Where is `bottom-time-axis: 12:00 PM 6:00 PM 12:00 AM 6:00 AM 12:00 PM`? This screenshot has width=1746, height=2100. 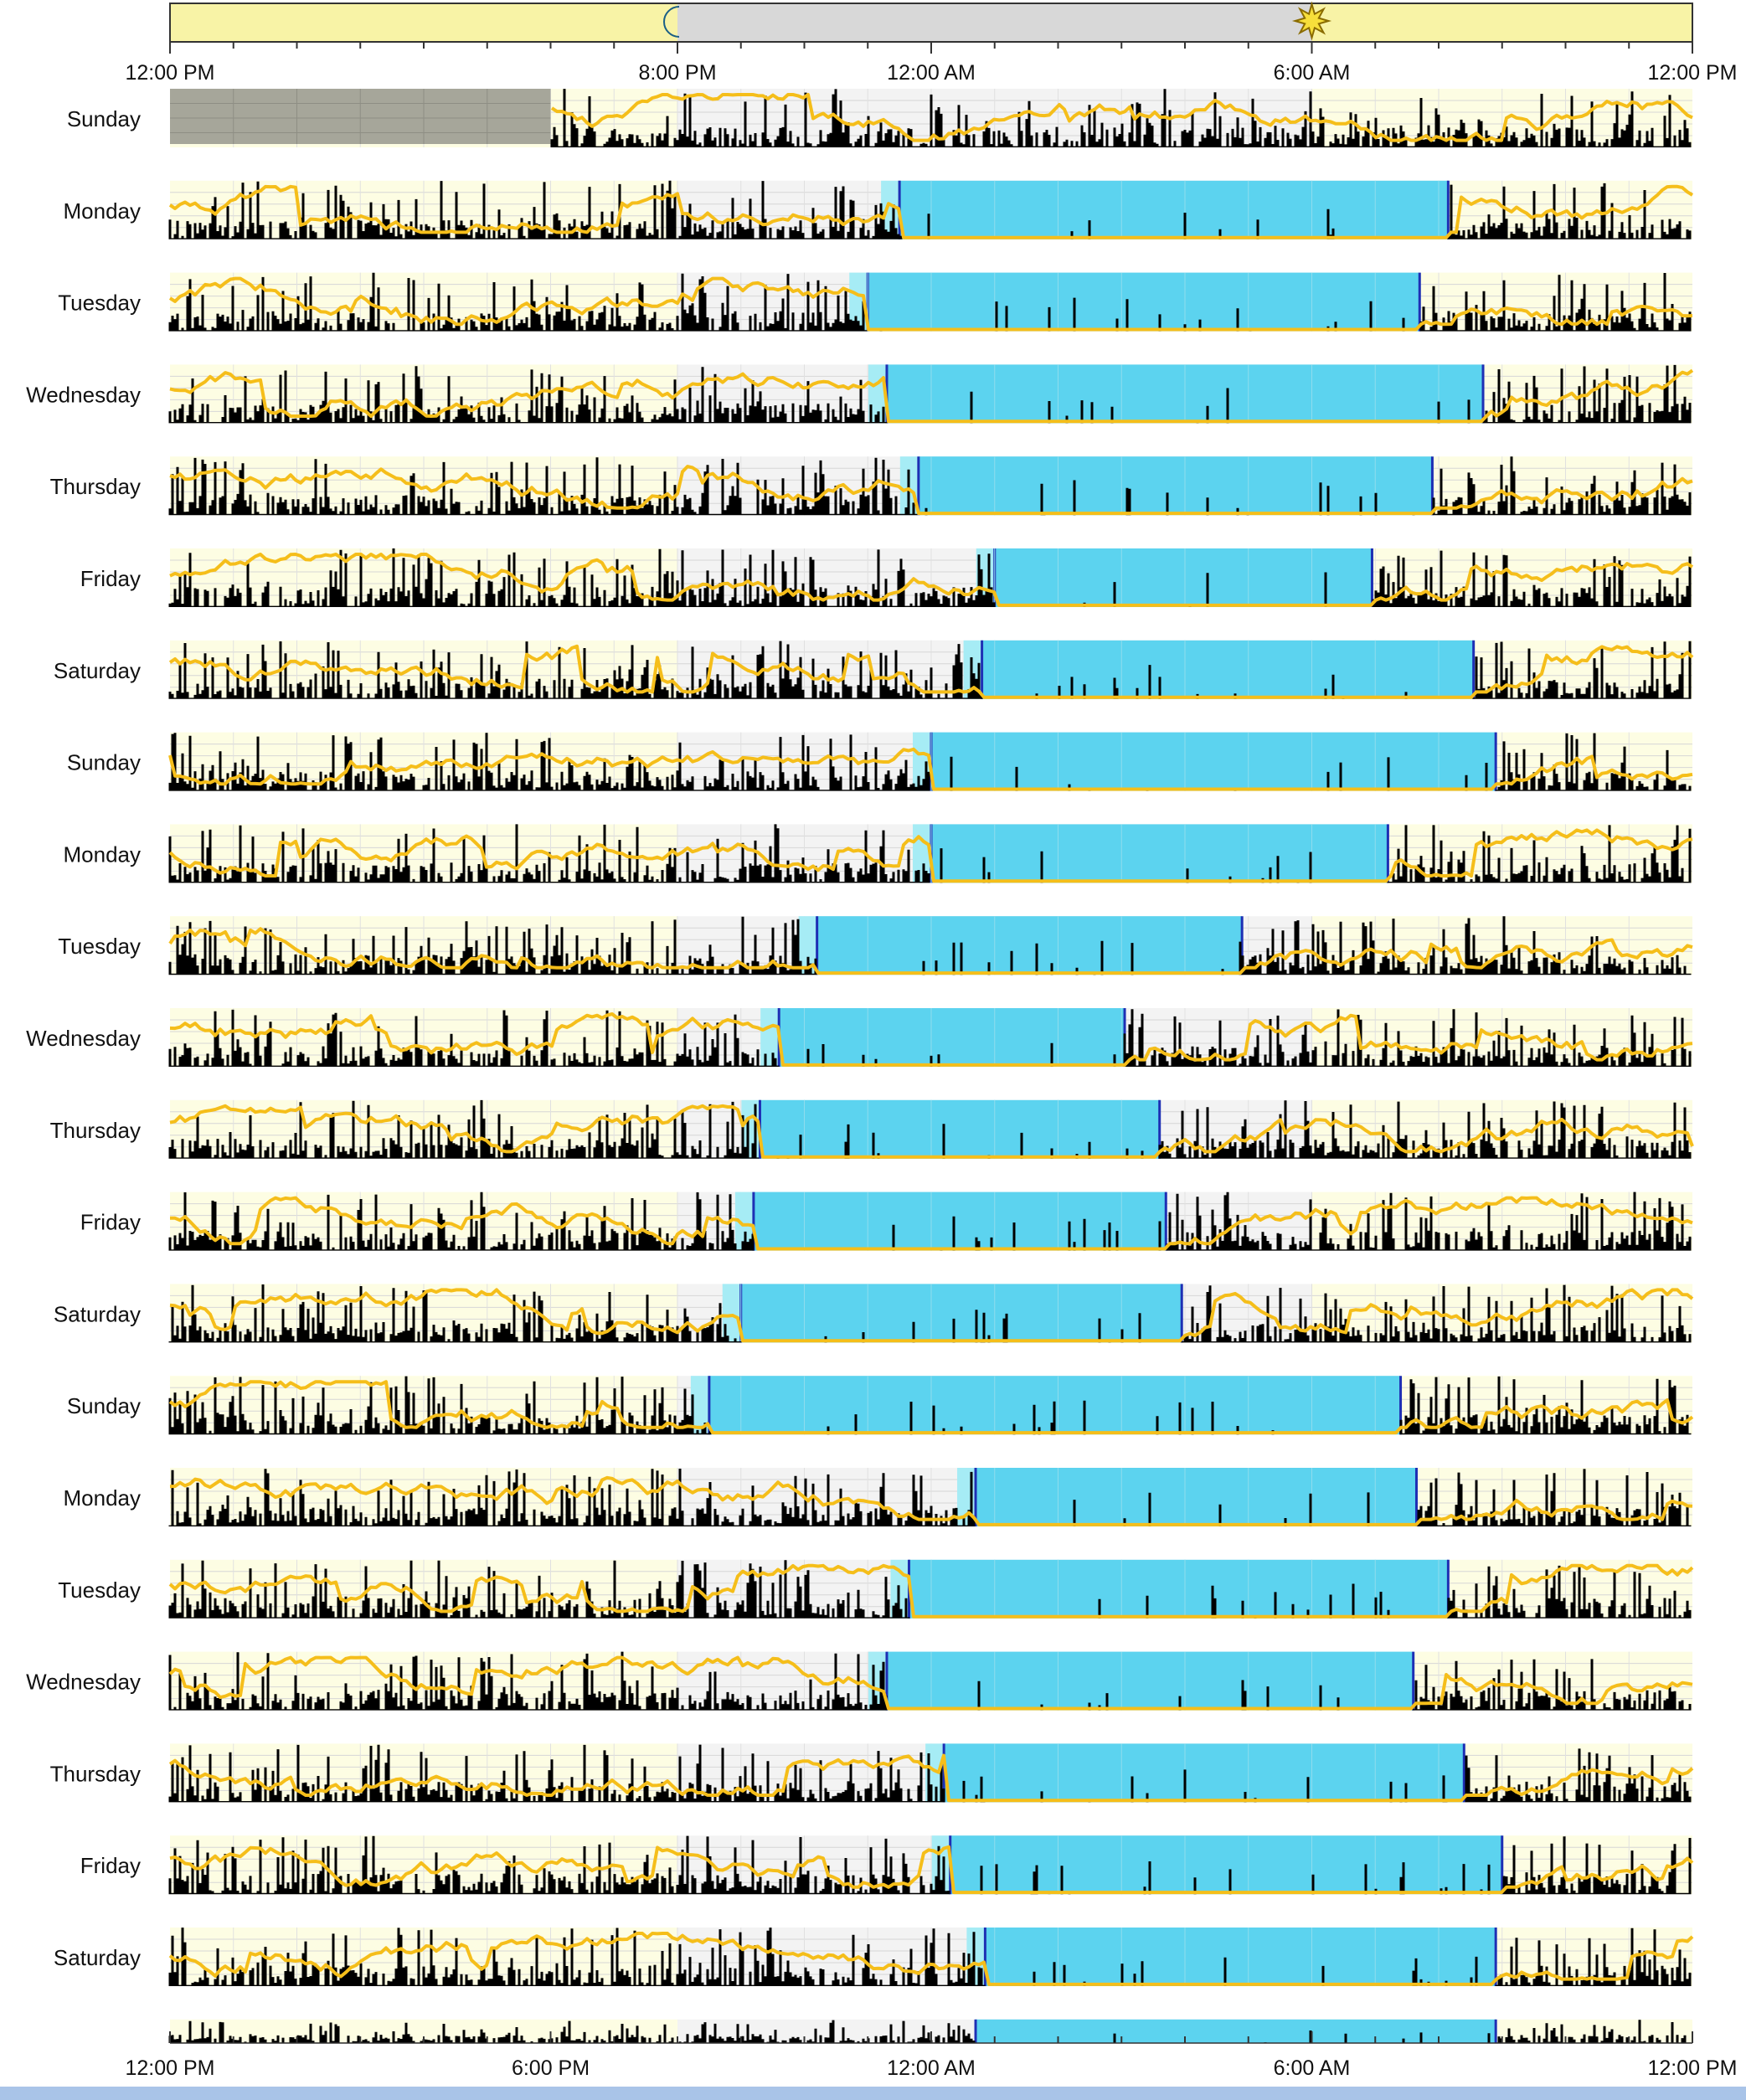 bottom-time-axis: 12:00 PM 6:00 PM 12:00 AM 6:00 AM 12:00 PM is located at coordinates (931, 2056).